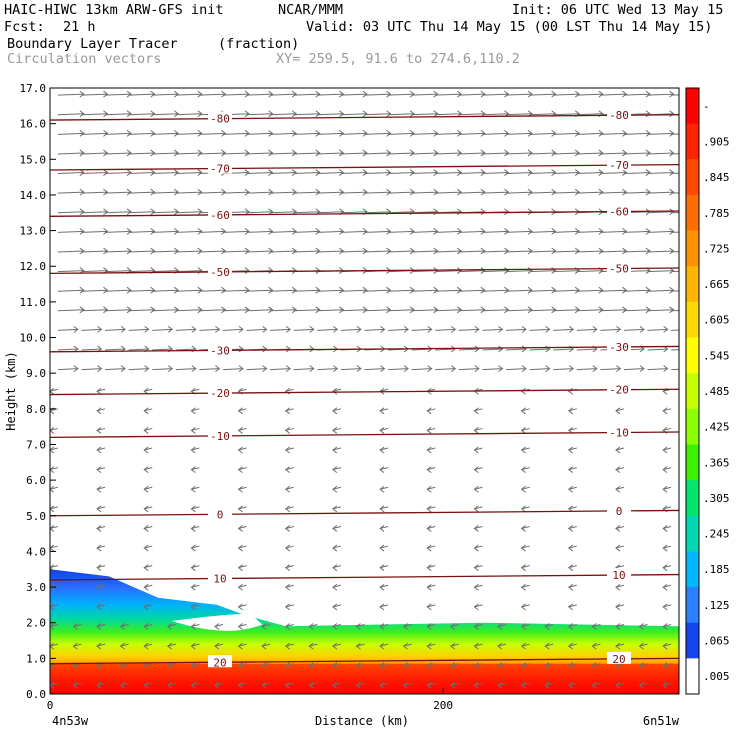 The height and width of the screenshot is (740, 740). Describe the element at coordinates (716, 391) in the screenshot. I see `colorbar-label: .485` at that location.